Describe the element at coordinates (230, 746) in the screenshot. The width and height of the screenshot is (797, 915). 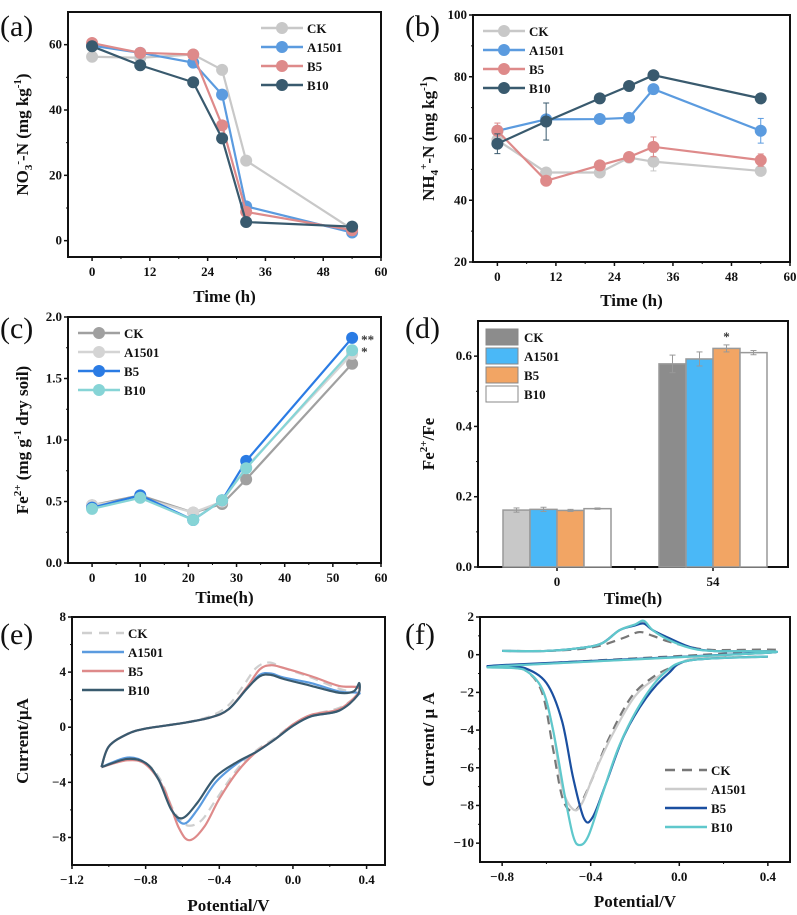
I see `series-b10` at that location.